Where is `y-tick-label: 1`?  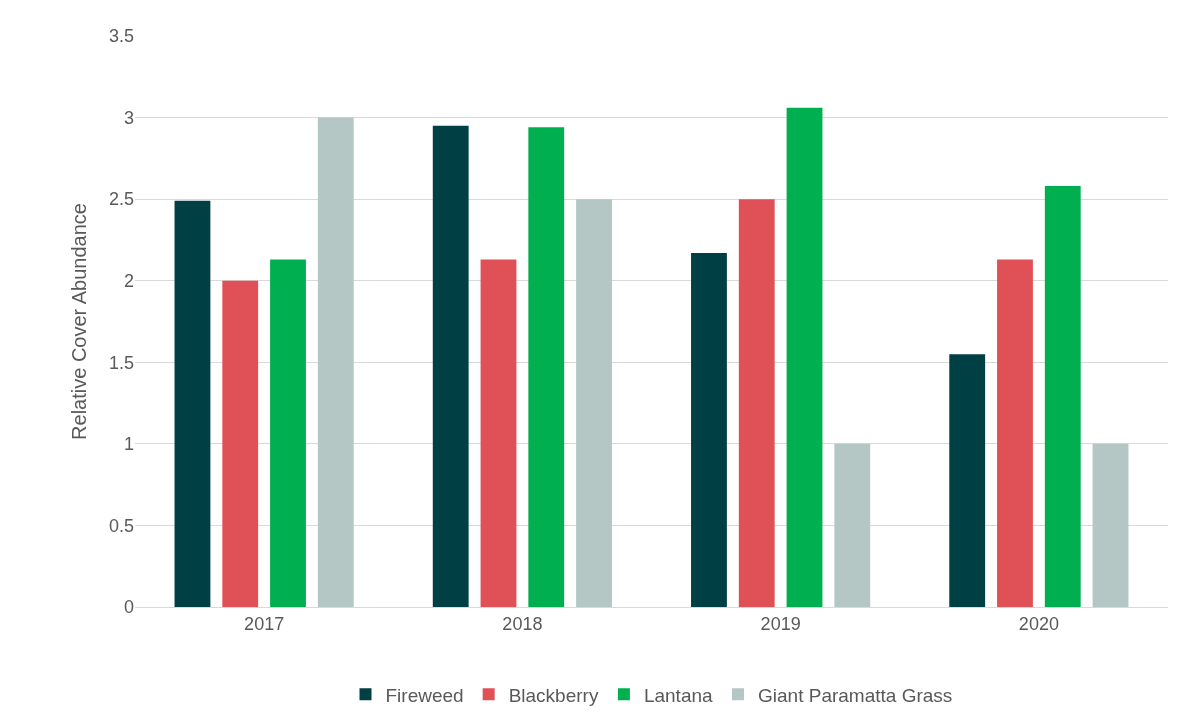
y-tick-label: 1 is located at coordinates (128, 444).